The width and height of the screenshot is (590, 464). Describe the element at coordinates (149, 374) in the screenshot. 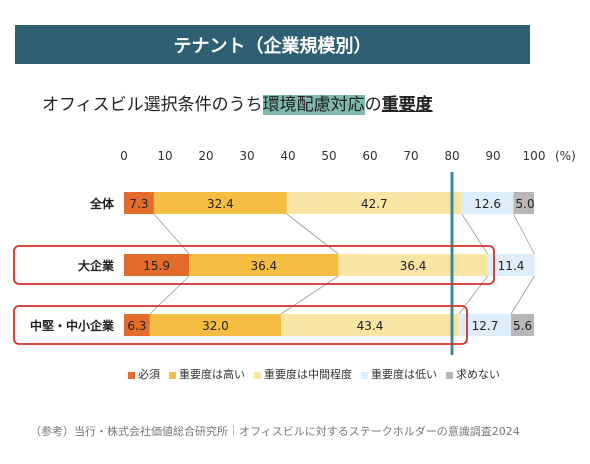

I see `legend-label: 必須` at that location.